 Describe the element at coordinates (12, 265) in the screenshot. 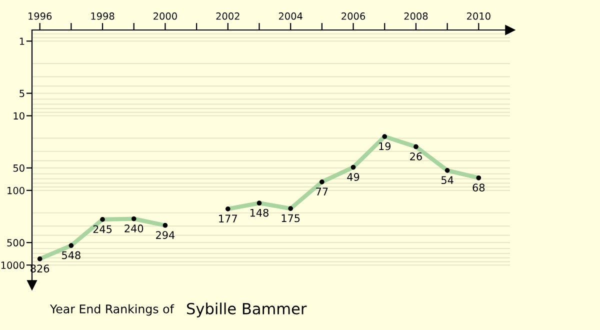

I see `y-tick-label: 1000` at that location.